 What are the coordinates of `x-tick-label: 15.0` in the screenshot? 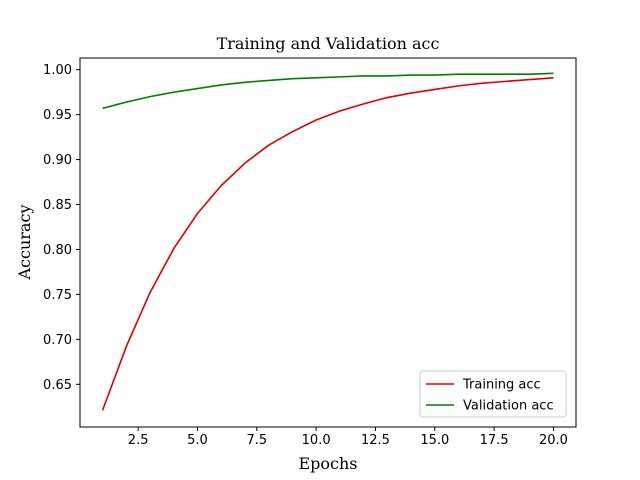 It's located at (434, 440).